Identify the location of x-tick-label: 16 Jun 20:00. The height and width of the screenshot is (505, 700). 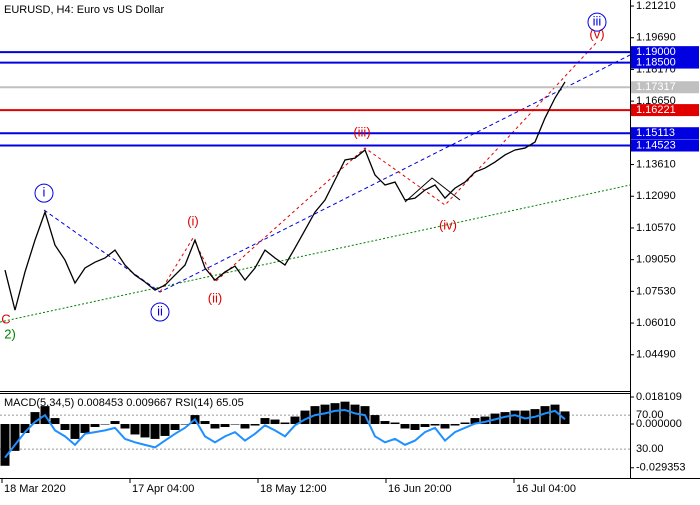
(420, 489).